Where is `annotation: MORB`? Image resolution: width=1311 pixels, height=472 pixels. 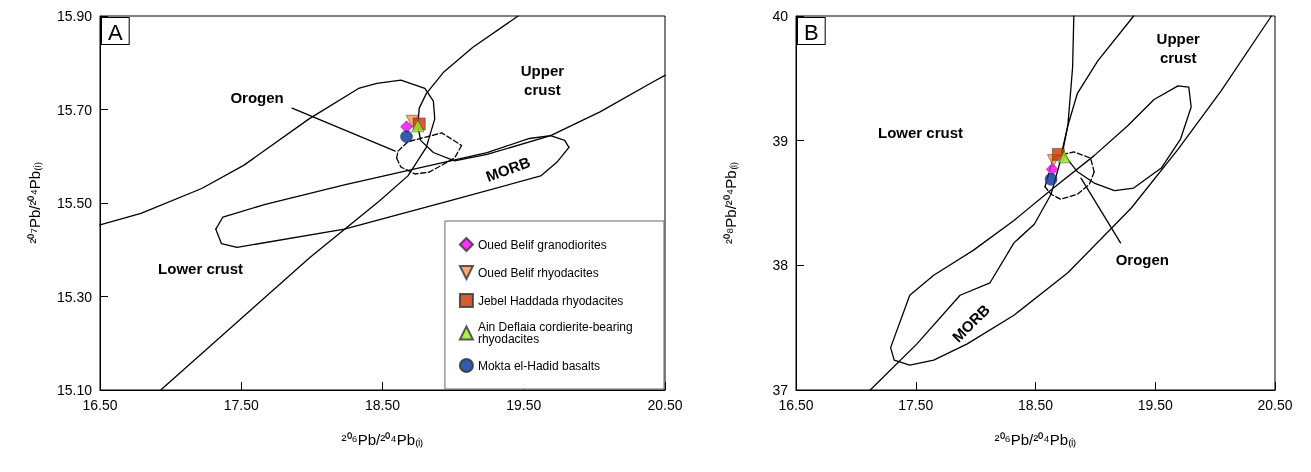 annotation: MORB is located at coordinates (508, 169).